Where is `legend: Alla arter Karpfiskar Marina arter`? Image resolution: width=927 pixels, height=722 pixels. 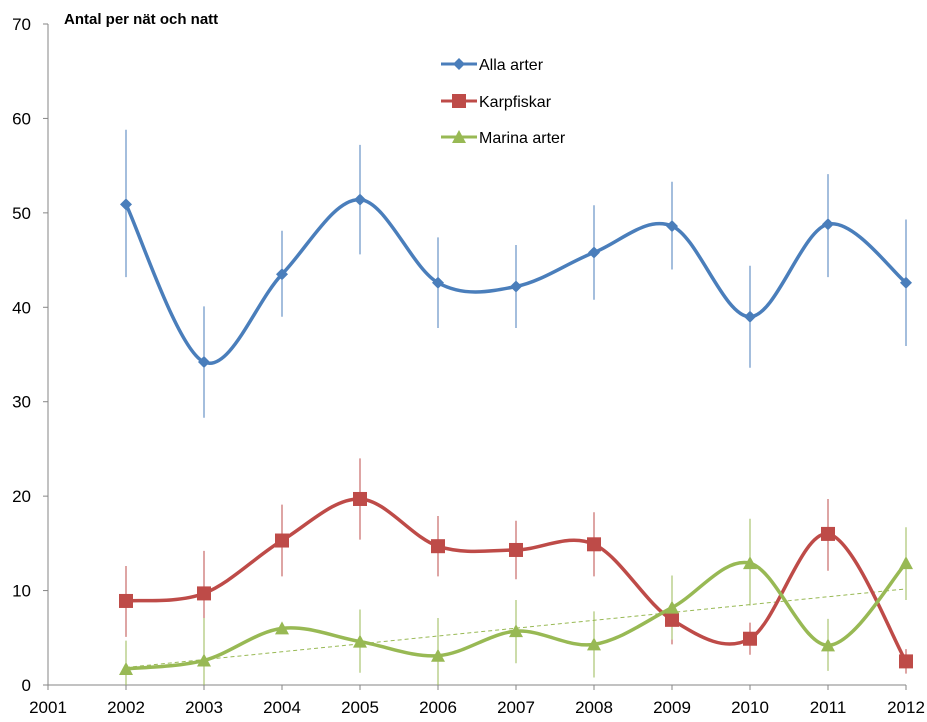
legend: Alla arter Karpfiskar Marina arter is located at coordinates (503, 102).